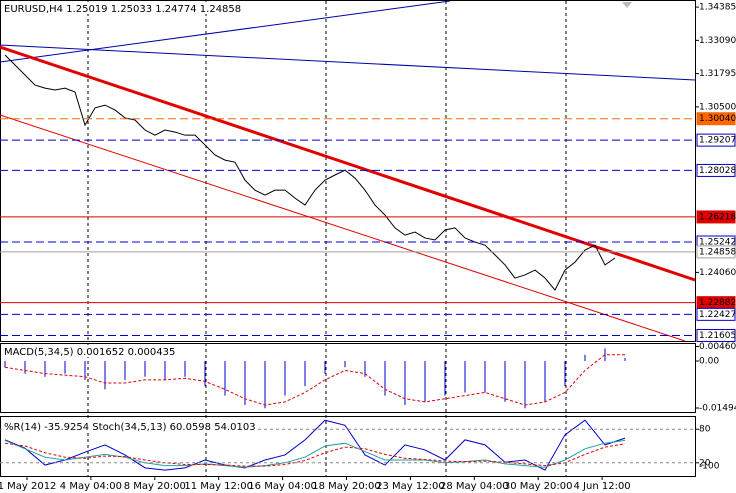  Describe the element at coordinates (717, 8) in the screenshot. I see `y-tick-label: 1.34385` at that location.